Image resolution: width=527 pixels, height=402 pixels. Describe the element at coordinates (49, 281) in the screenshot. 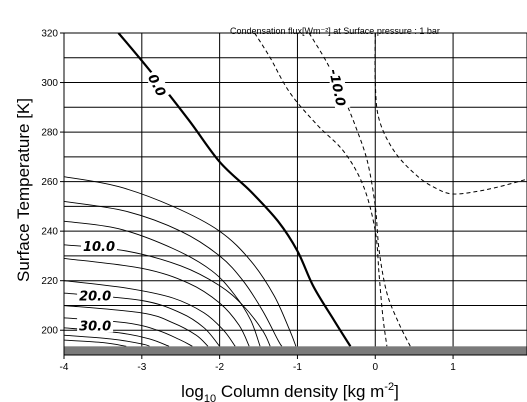

I see `y-tick-label: 220` at that location.